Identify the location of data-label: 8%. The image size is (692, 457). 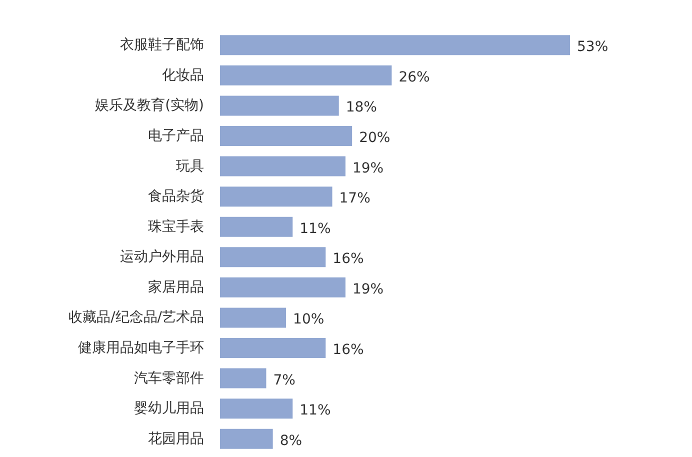
(291, 440).